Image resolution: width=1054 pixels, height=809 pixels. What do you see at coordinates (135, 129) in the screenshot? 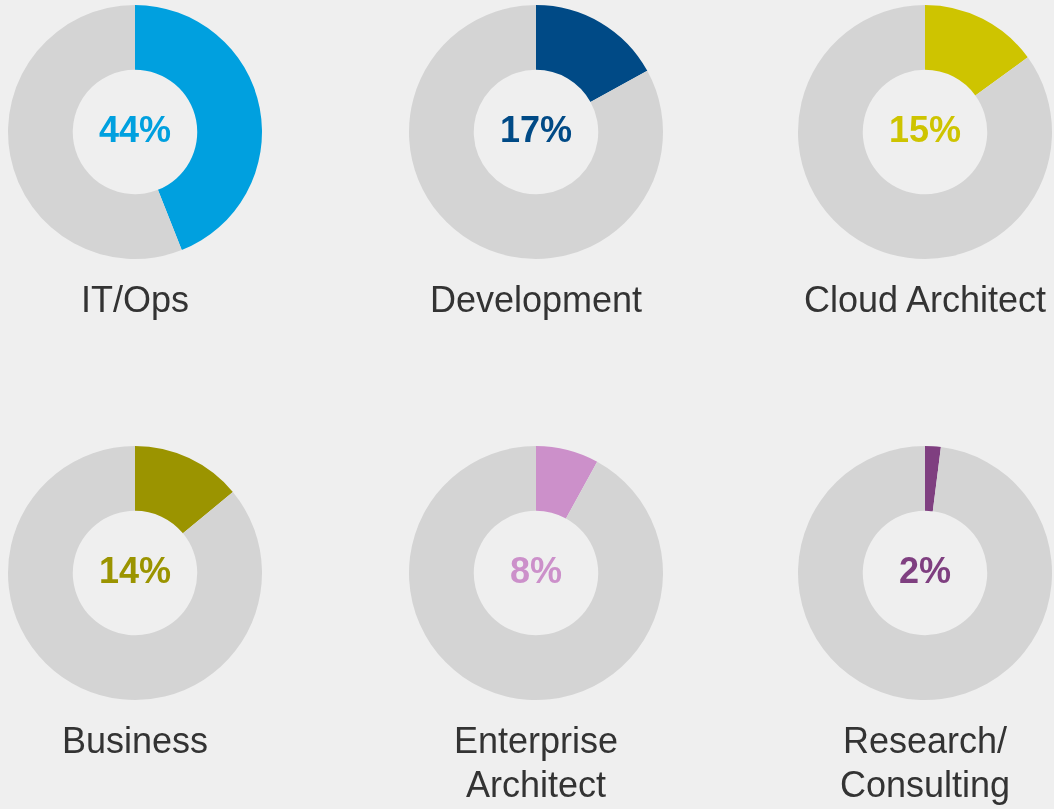
I see `data-label: 44%` at bounding box center [135, 129].